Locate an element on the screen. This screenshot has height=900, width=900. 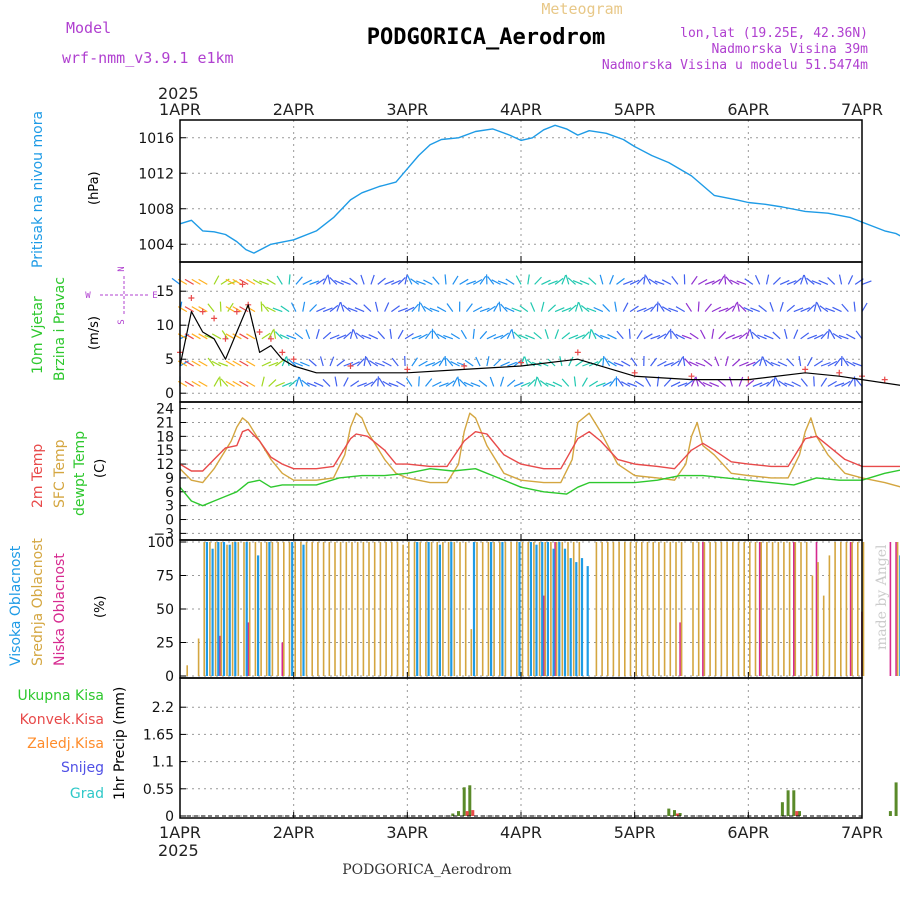
bottom-date-tick: 6APR is located at coordinates (748, 832).